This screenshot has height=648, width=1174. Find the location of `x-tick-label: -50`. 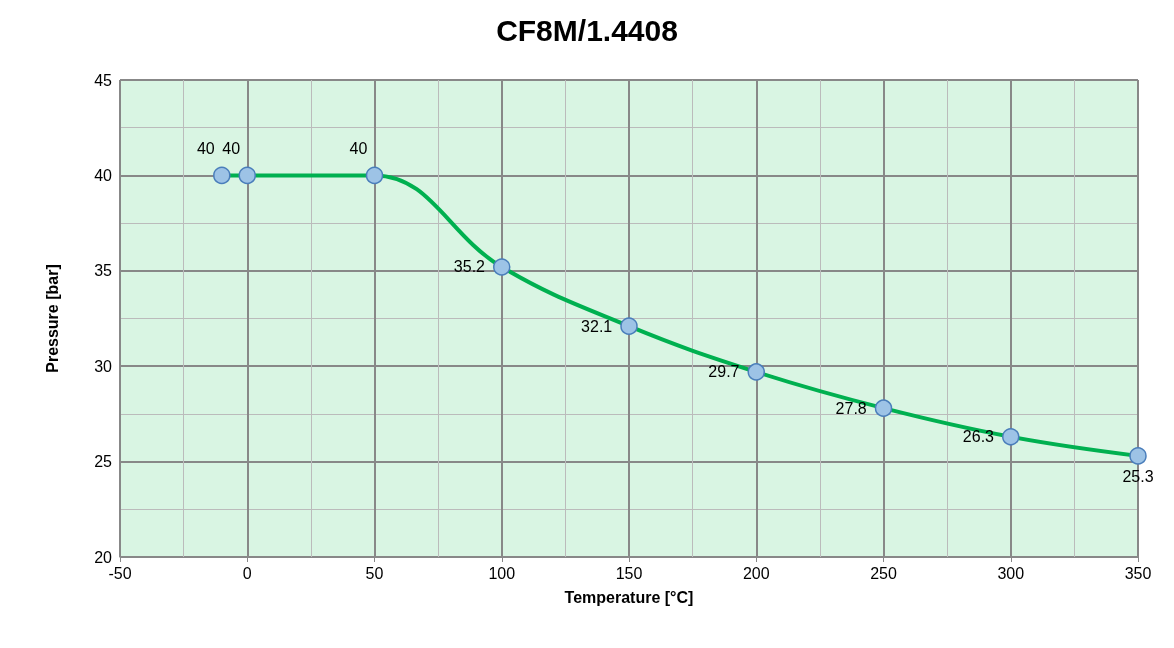

x-tick-label: -50 is located at coordinates (120, 573).